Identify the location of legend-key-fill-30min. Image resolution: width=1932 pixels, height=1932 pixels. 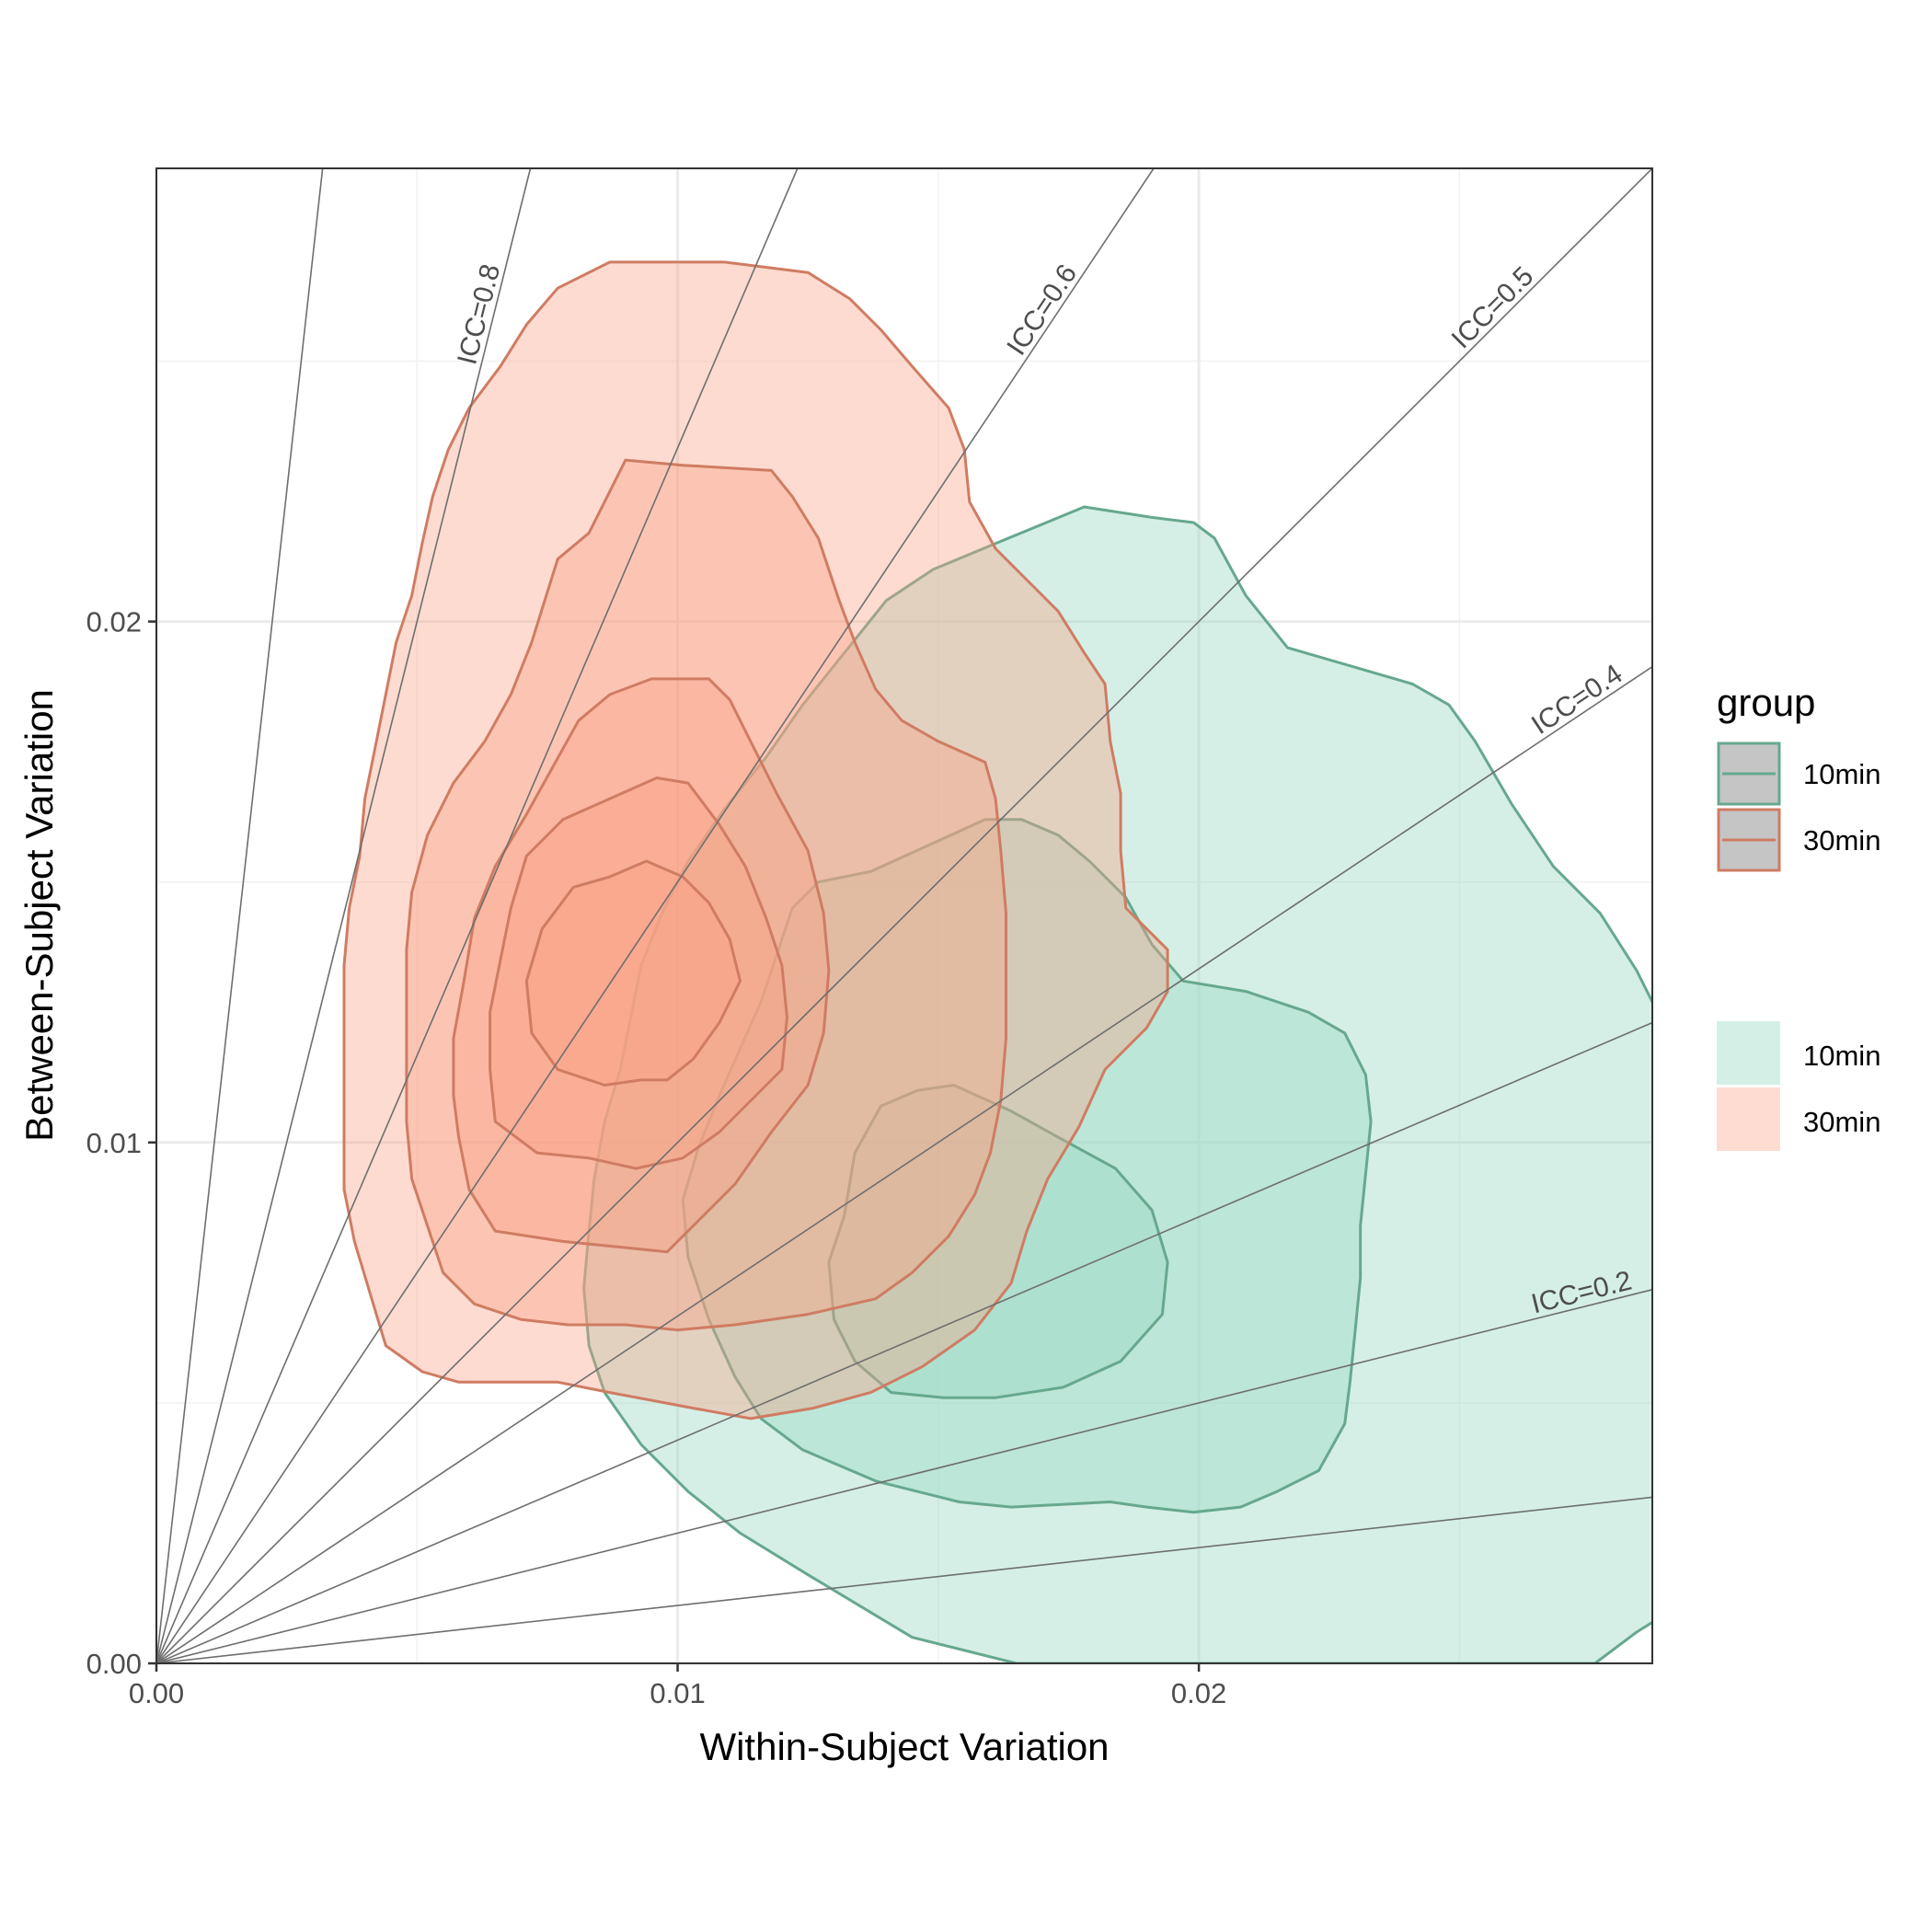
(1748, 1119).